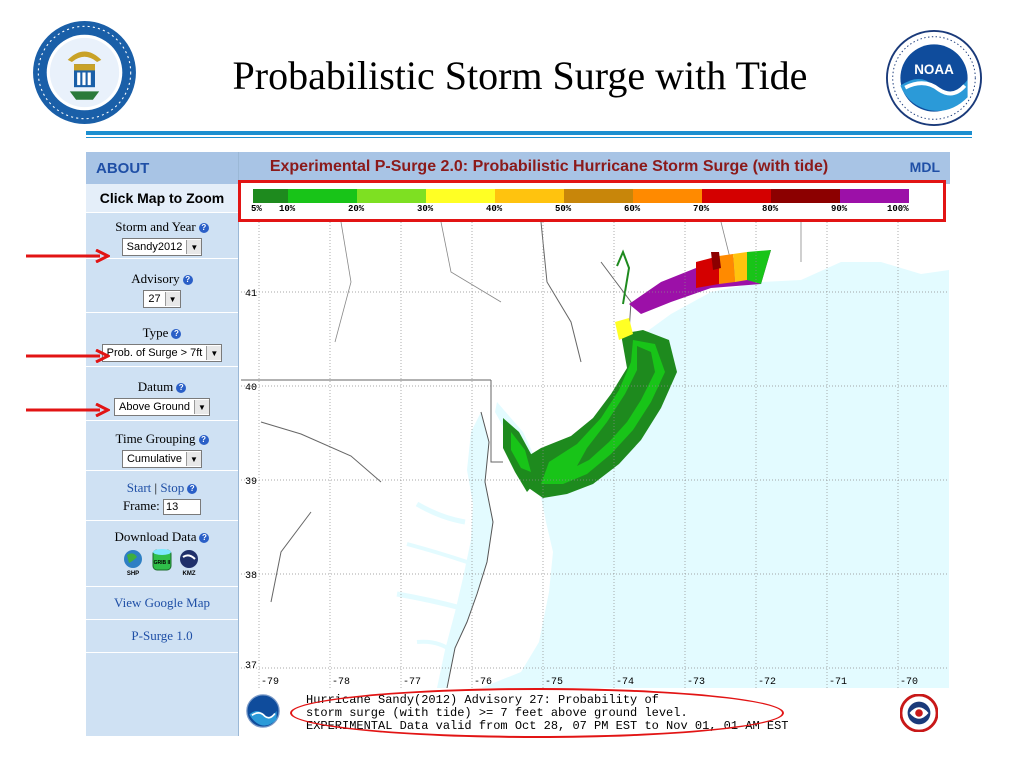  I want to click on grib-label: GRIB II, so click(162, 563).